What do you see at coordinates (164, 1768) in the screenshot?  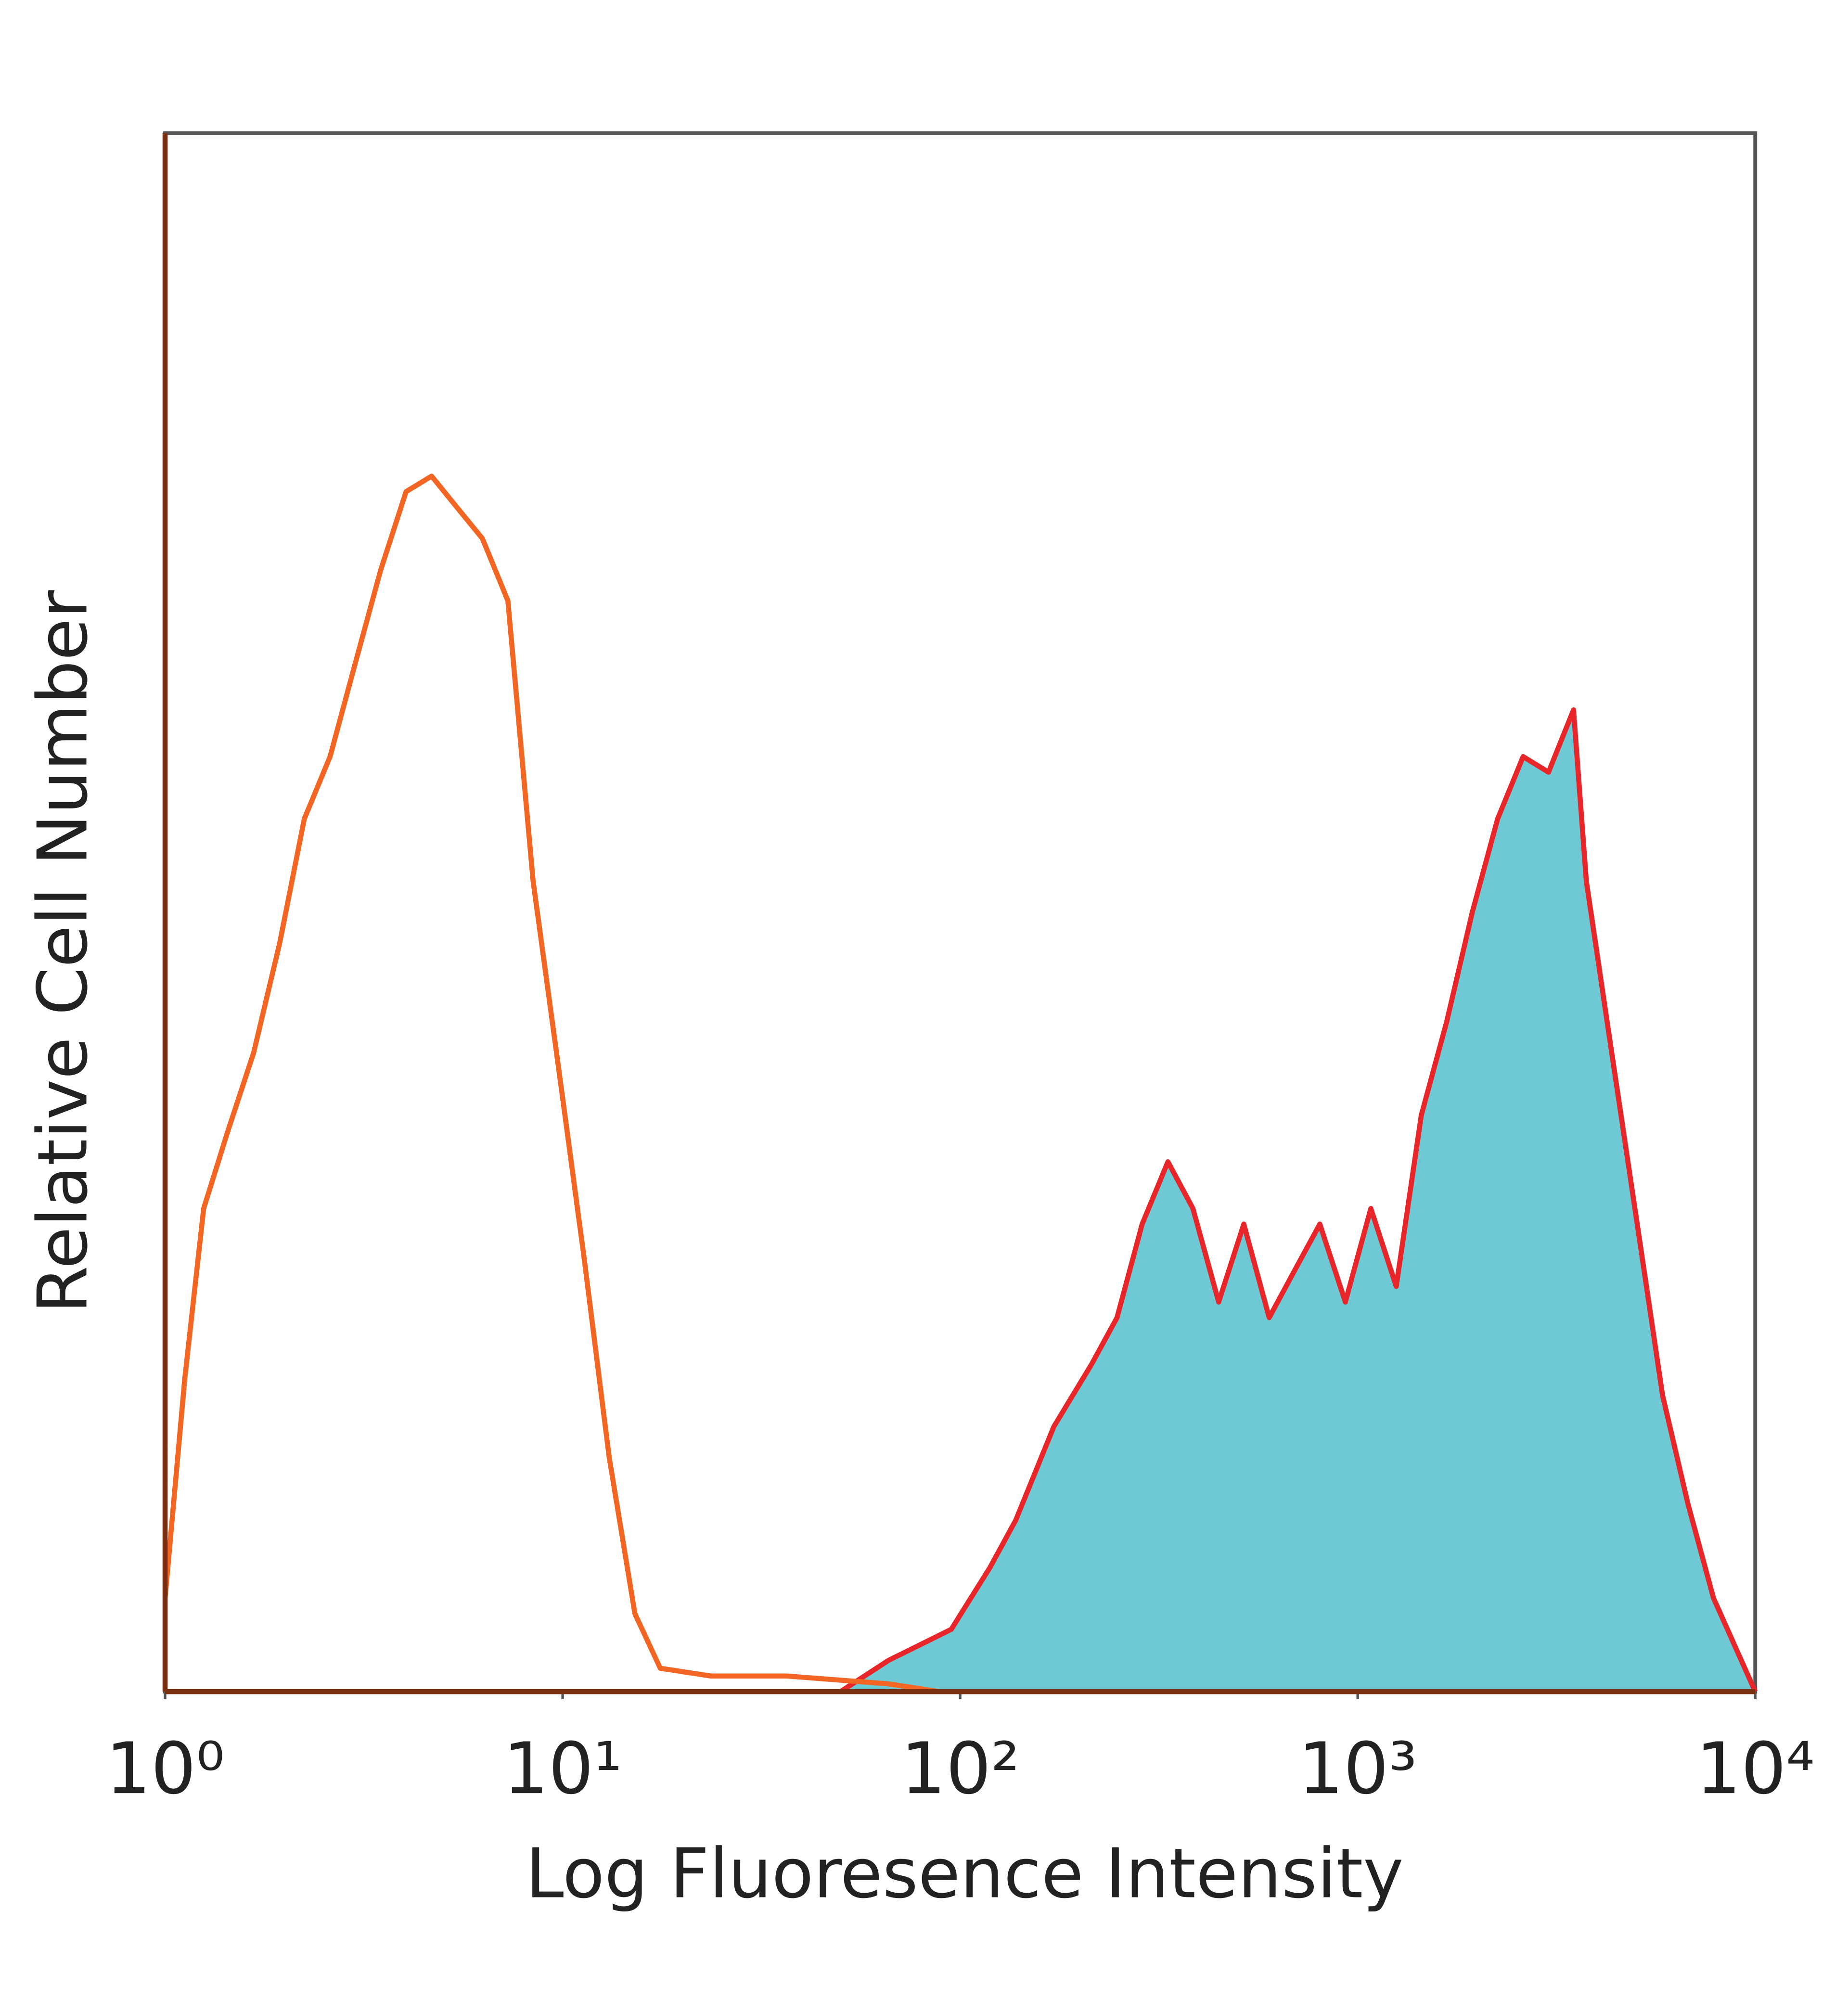 I see `x-tick-label: 10⁰` at bounding box center [164, 1768].